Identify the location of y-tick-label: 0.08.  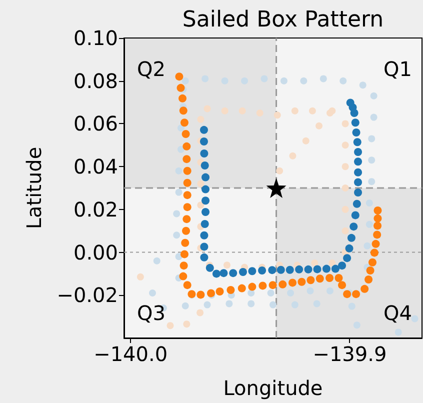
(95, 80).